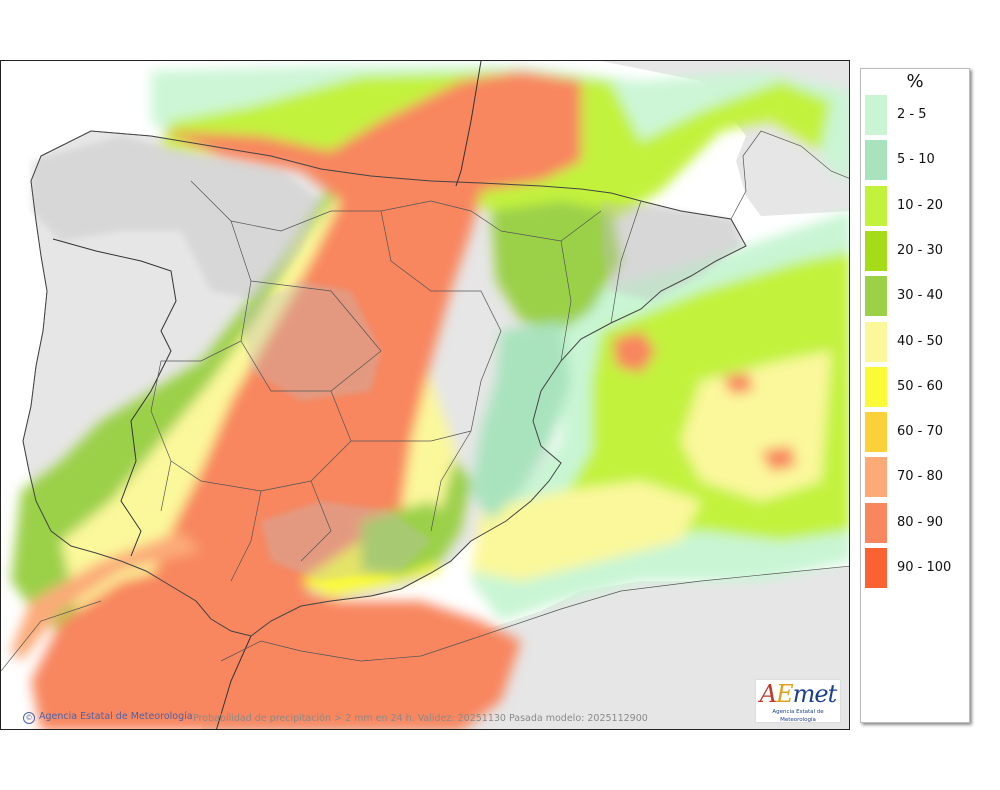 This screenshot has width=1000, height=790. I want to click on legend-item: 10 - 20, so click(915, 205).